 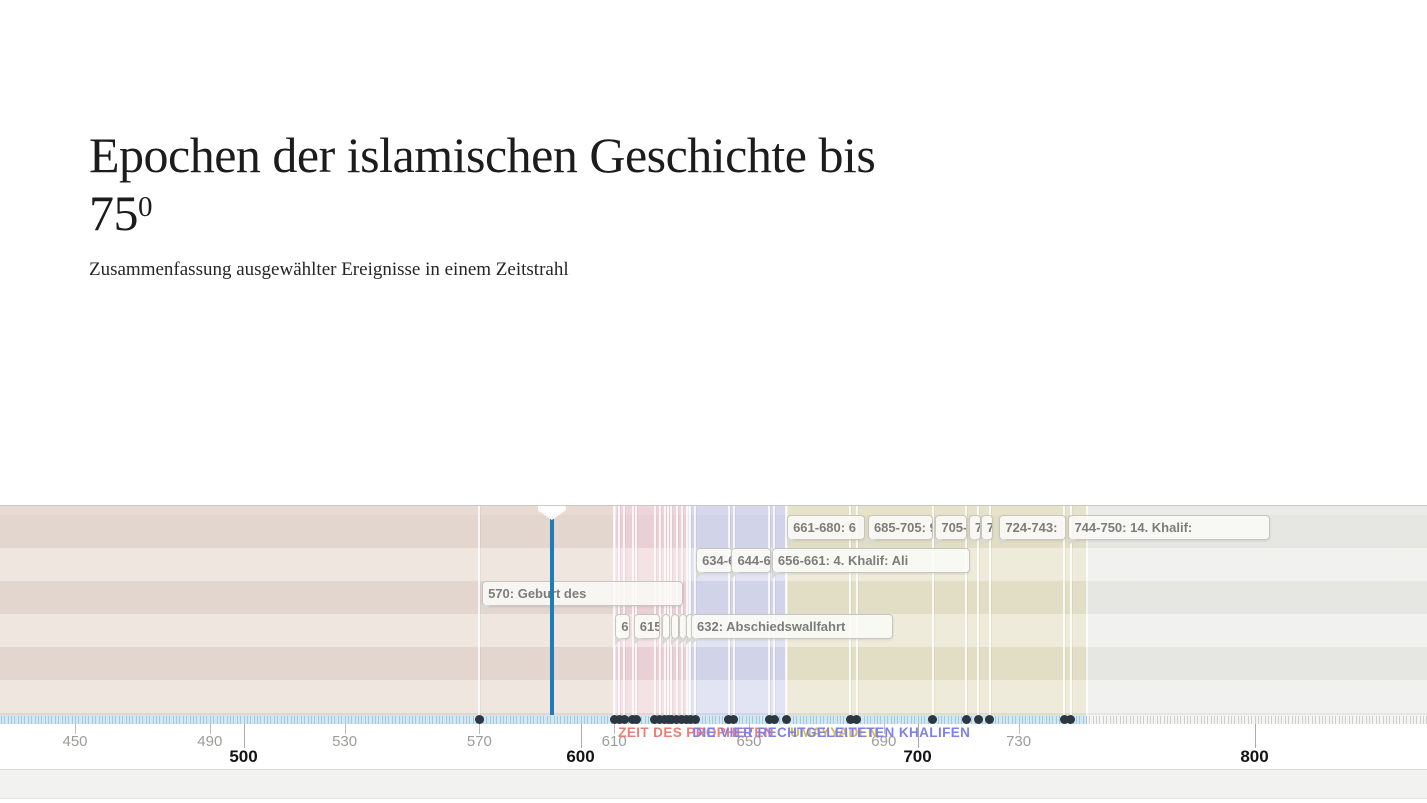 I want to click on event-flag: 744-750: 14. Khalif:, so click(x=1169, y=530).